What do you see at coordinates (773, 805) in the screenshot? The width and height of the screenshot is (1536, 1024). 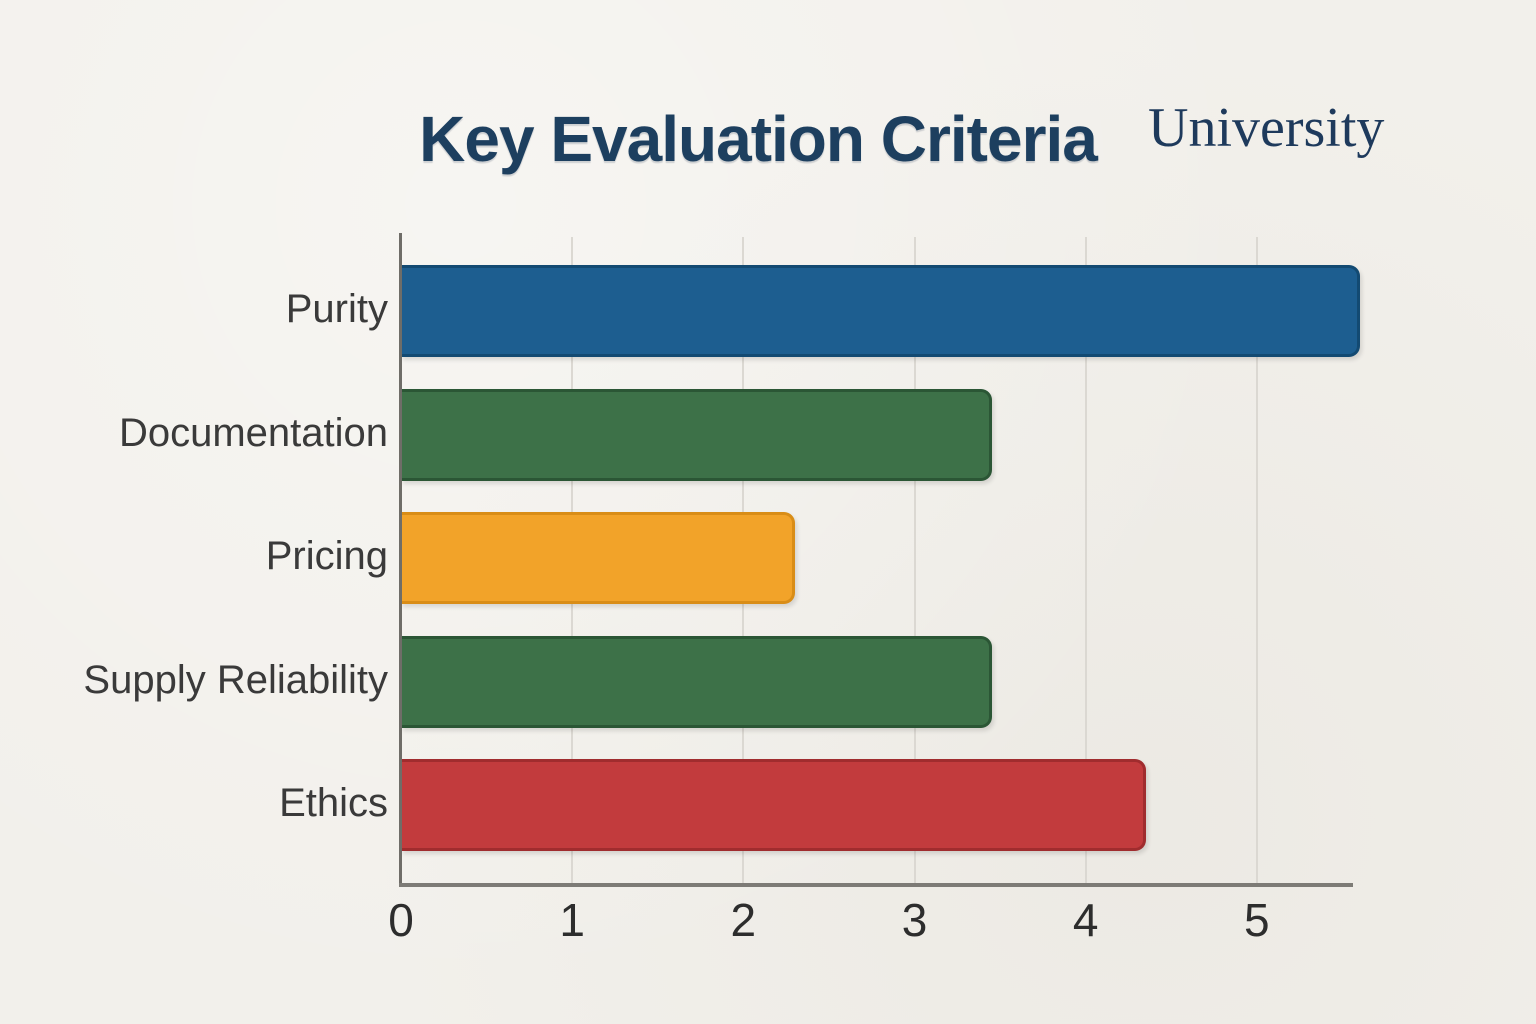 I see `bar-ethics` at bounding box center [773, 805].